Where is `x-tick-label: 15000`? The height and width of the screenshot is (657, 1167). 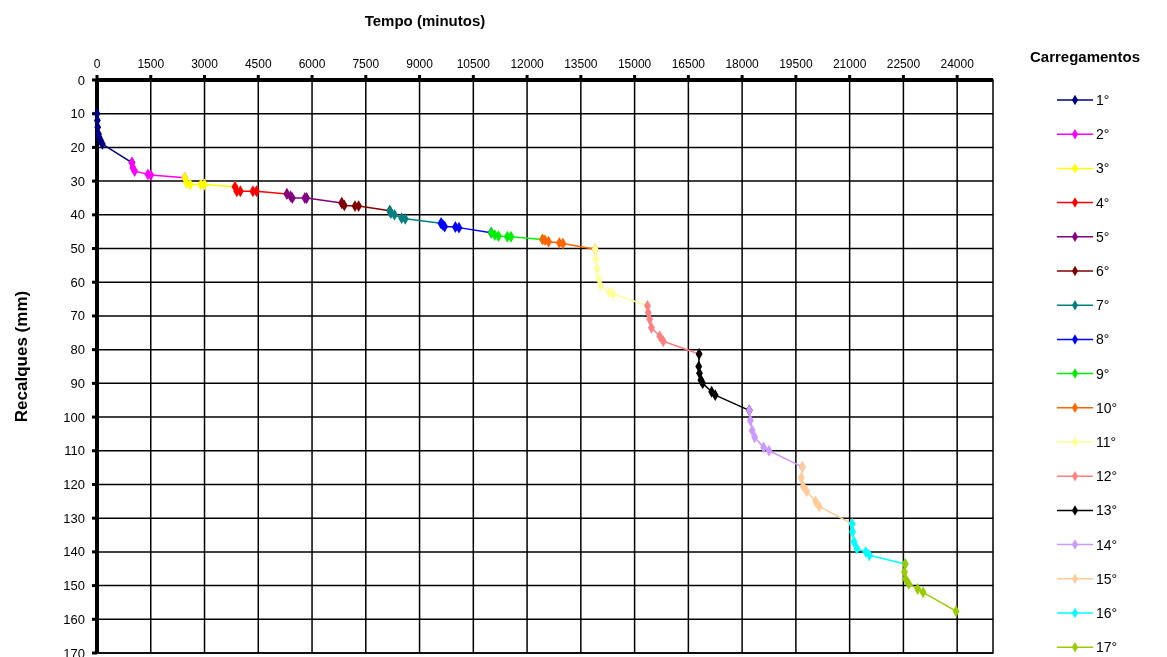
x-tick-label: 15000 is located at coordinates (634, 64).